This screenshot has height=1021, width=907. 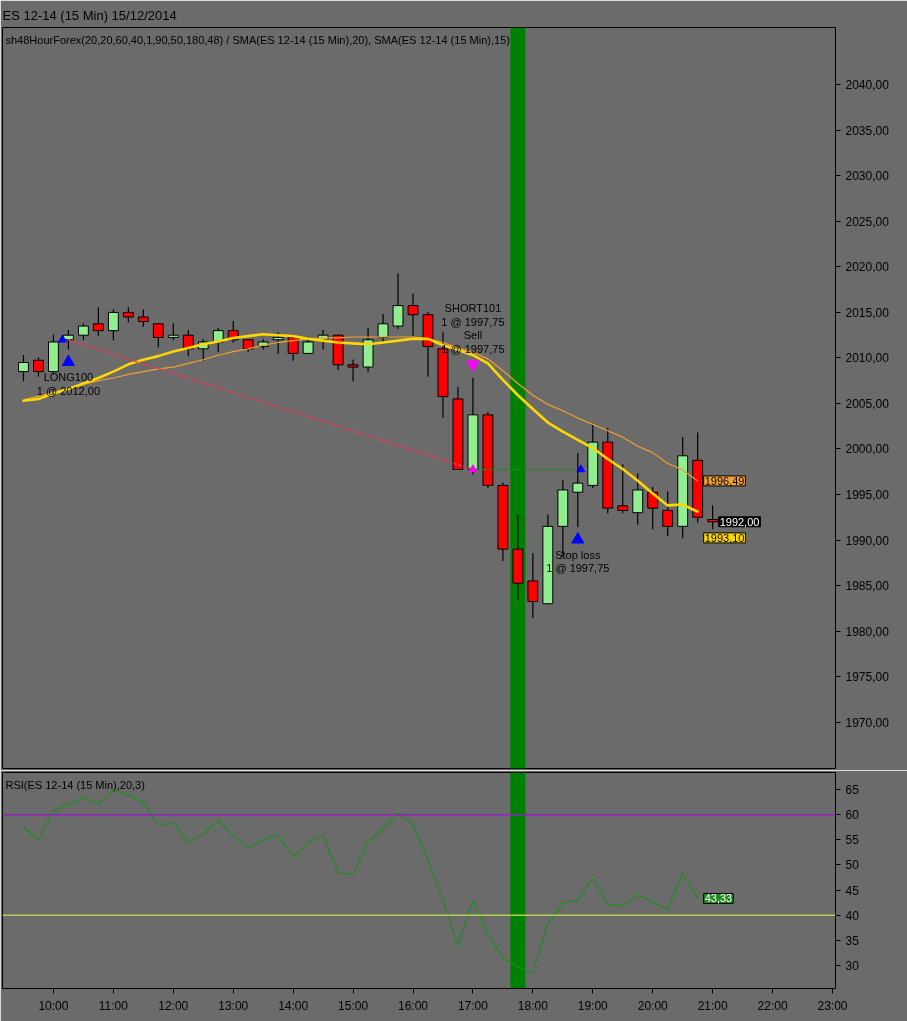 What do you see at coordinates (852, 940) in the screenshot?
I see `y-tick-label: 35` at bounding box center [852, 940].